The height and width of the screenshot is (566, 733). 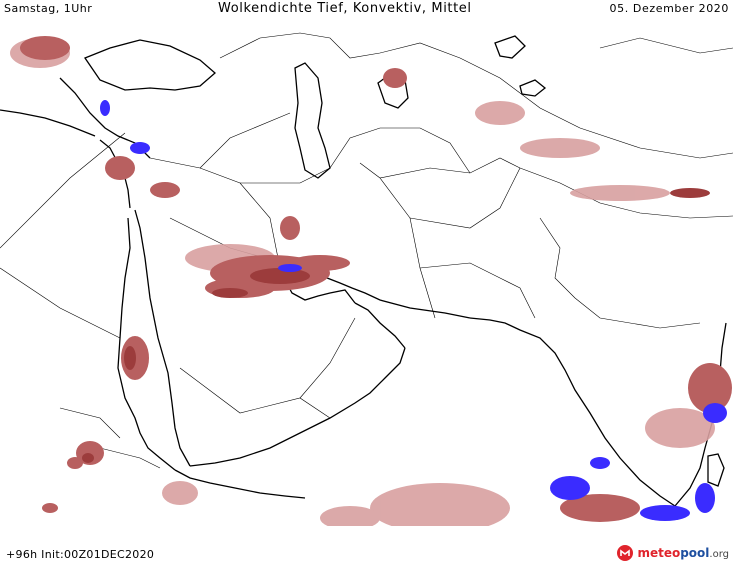 I want to click on brand-part-meteo: meteo, so click(x=659, y=553).